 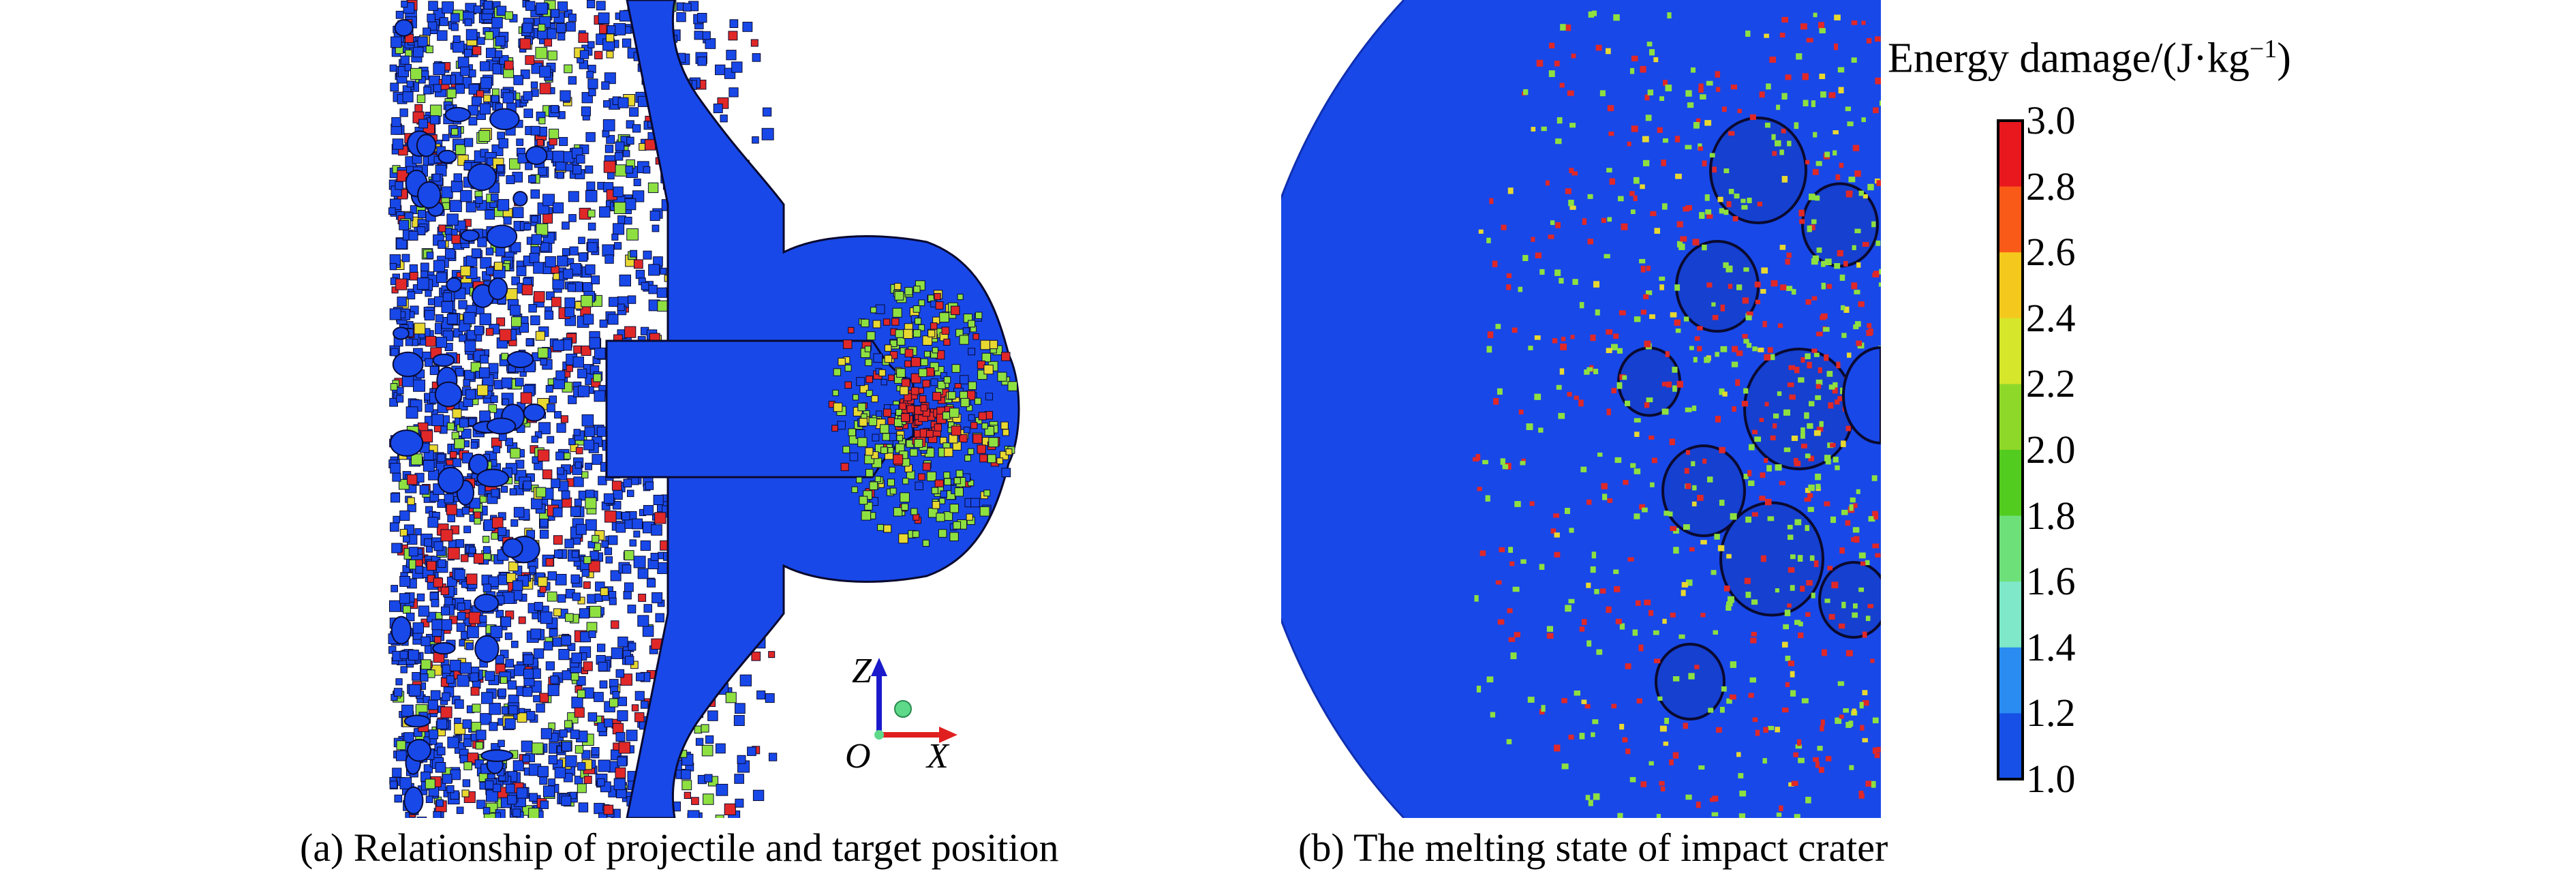 What do you see at coordinates (2051, 186) in the screenshot?
I see `colorbar-tick-label: 2.8` at bounding box center [2051, 186].